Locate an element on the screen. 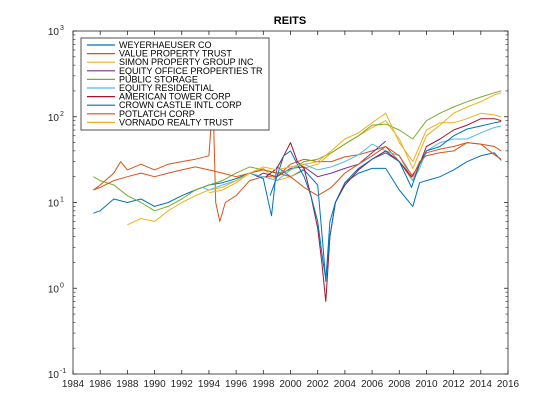 This screenshot has height=420, width=560. legend-label: VALUE PROPERTY TRUST is located at coordinates (175, 54).